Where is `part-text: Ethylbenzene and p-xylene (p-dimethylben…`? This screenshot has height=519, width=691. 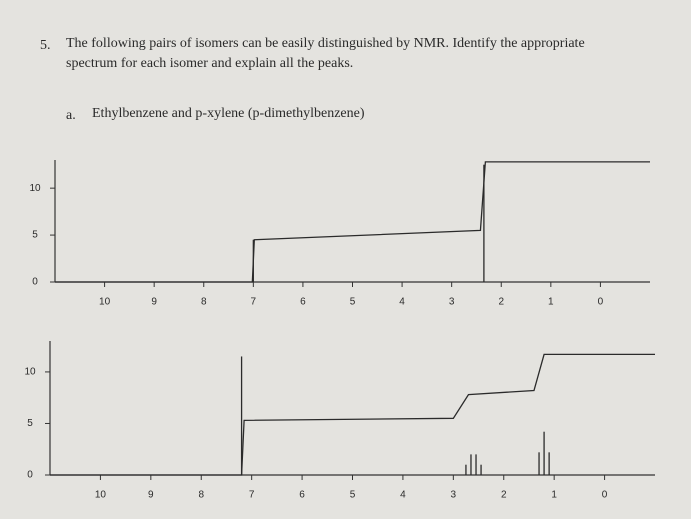 part-text: Ethylbenzene and p-xylene (p-dimethylben… is located at coordinates (228, 113).